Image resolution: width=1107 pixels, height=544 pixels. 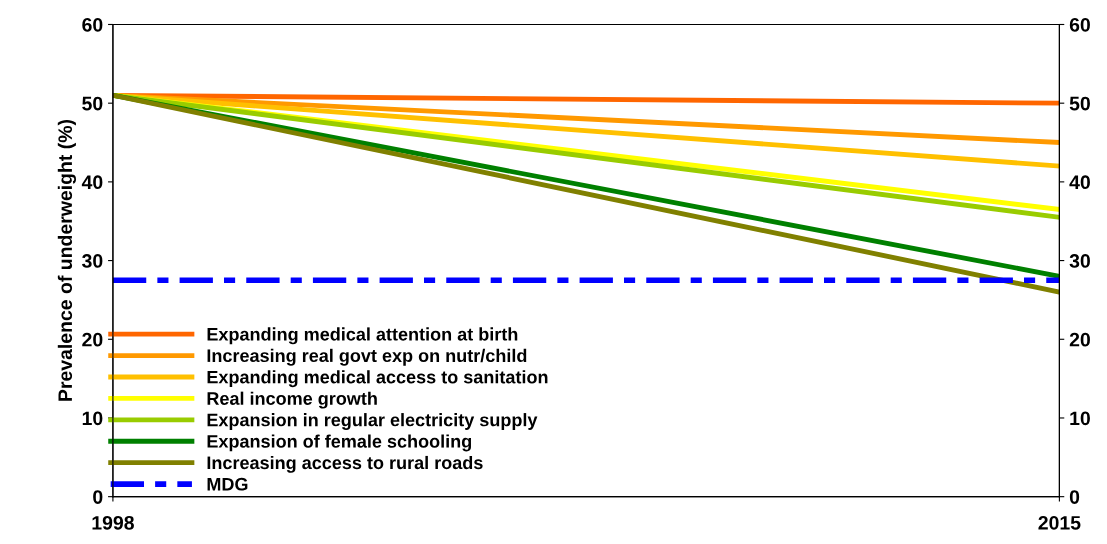 What do you see at coordinates (113, 522) in the screenshot?
I see `x-tick-label: 1998` at bounding box center [113, 522].